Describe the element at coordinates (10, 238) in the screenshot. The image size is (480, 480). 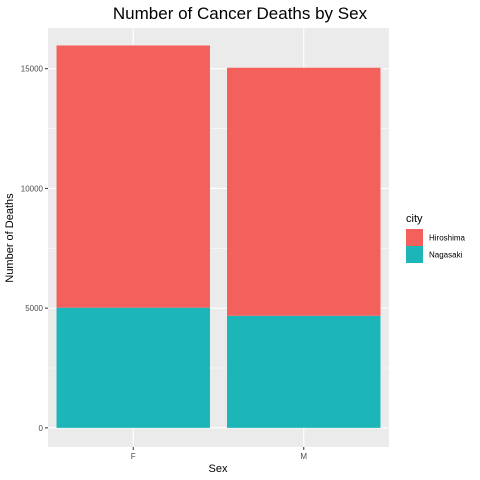
I see `y-axis-title: Number of Deaths` at that location.